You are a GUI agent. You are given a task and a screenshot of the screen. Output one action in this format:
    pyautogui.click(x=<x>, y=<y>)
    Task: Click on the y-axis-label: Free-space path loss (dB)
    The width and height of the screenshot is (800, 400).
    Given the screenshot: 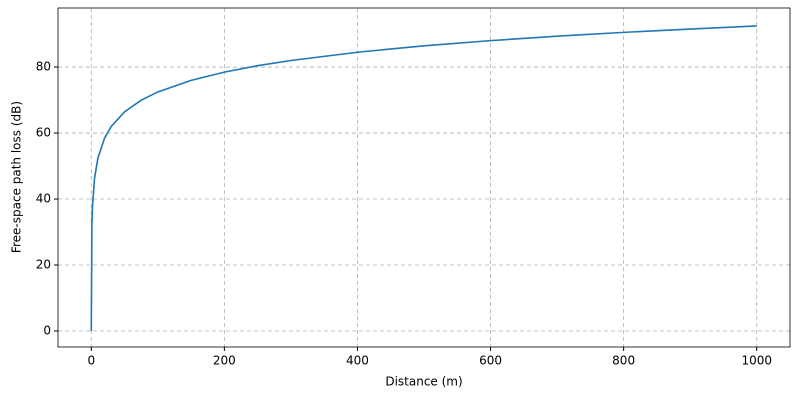 What is the action you would take?
    pyautogui.click(x=17, y=177)
    